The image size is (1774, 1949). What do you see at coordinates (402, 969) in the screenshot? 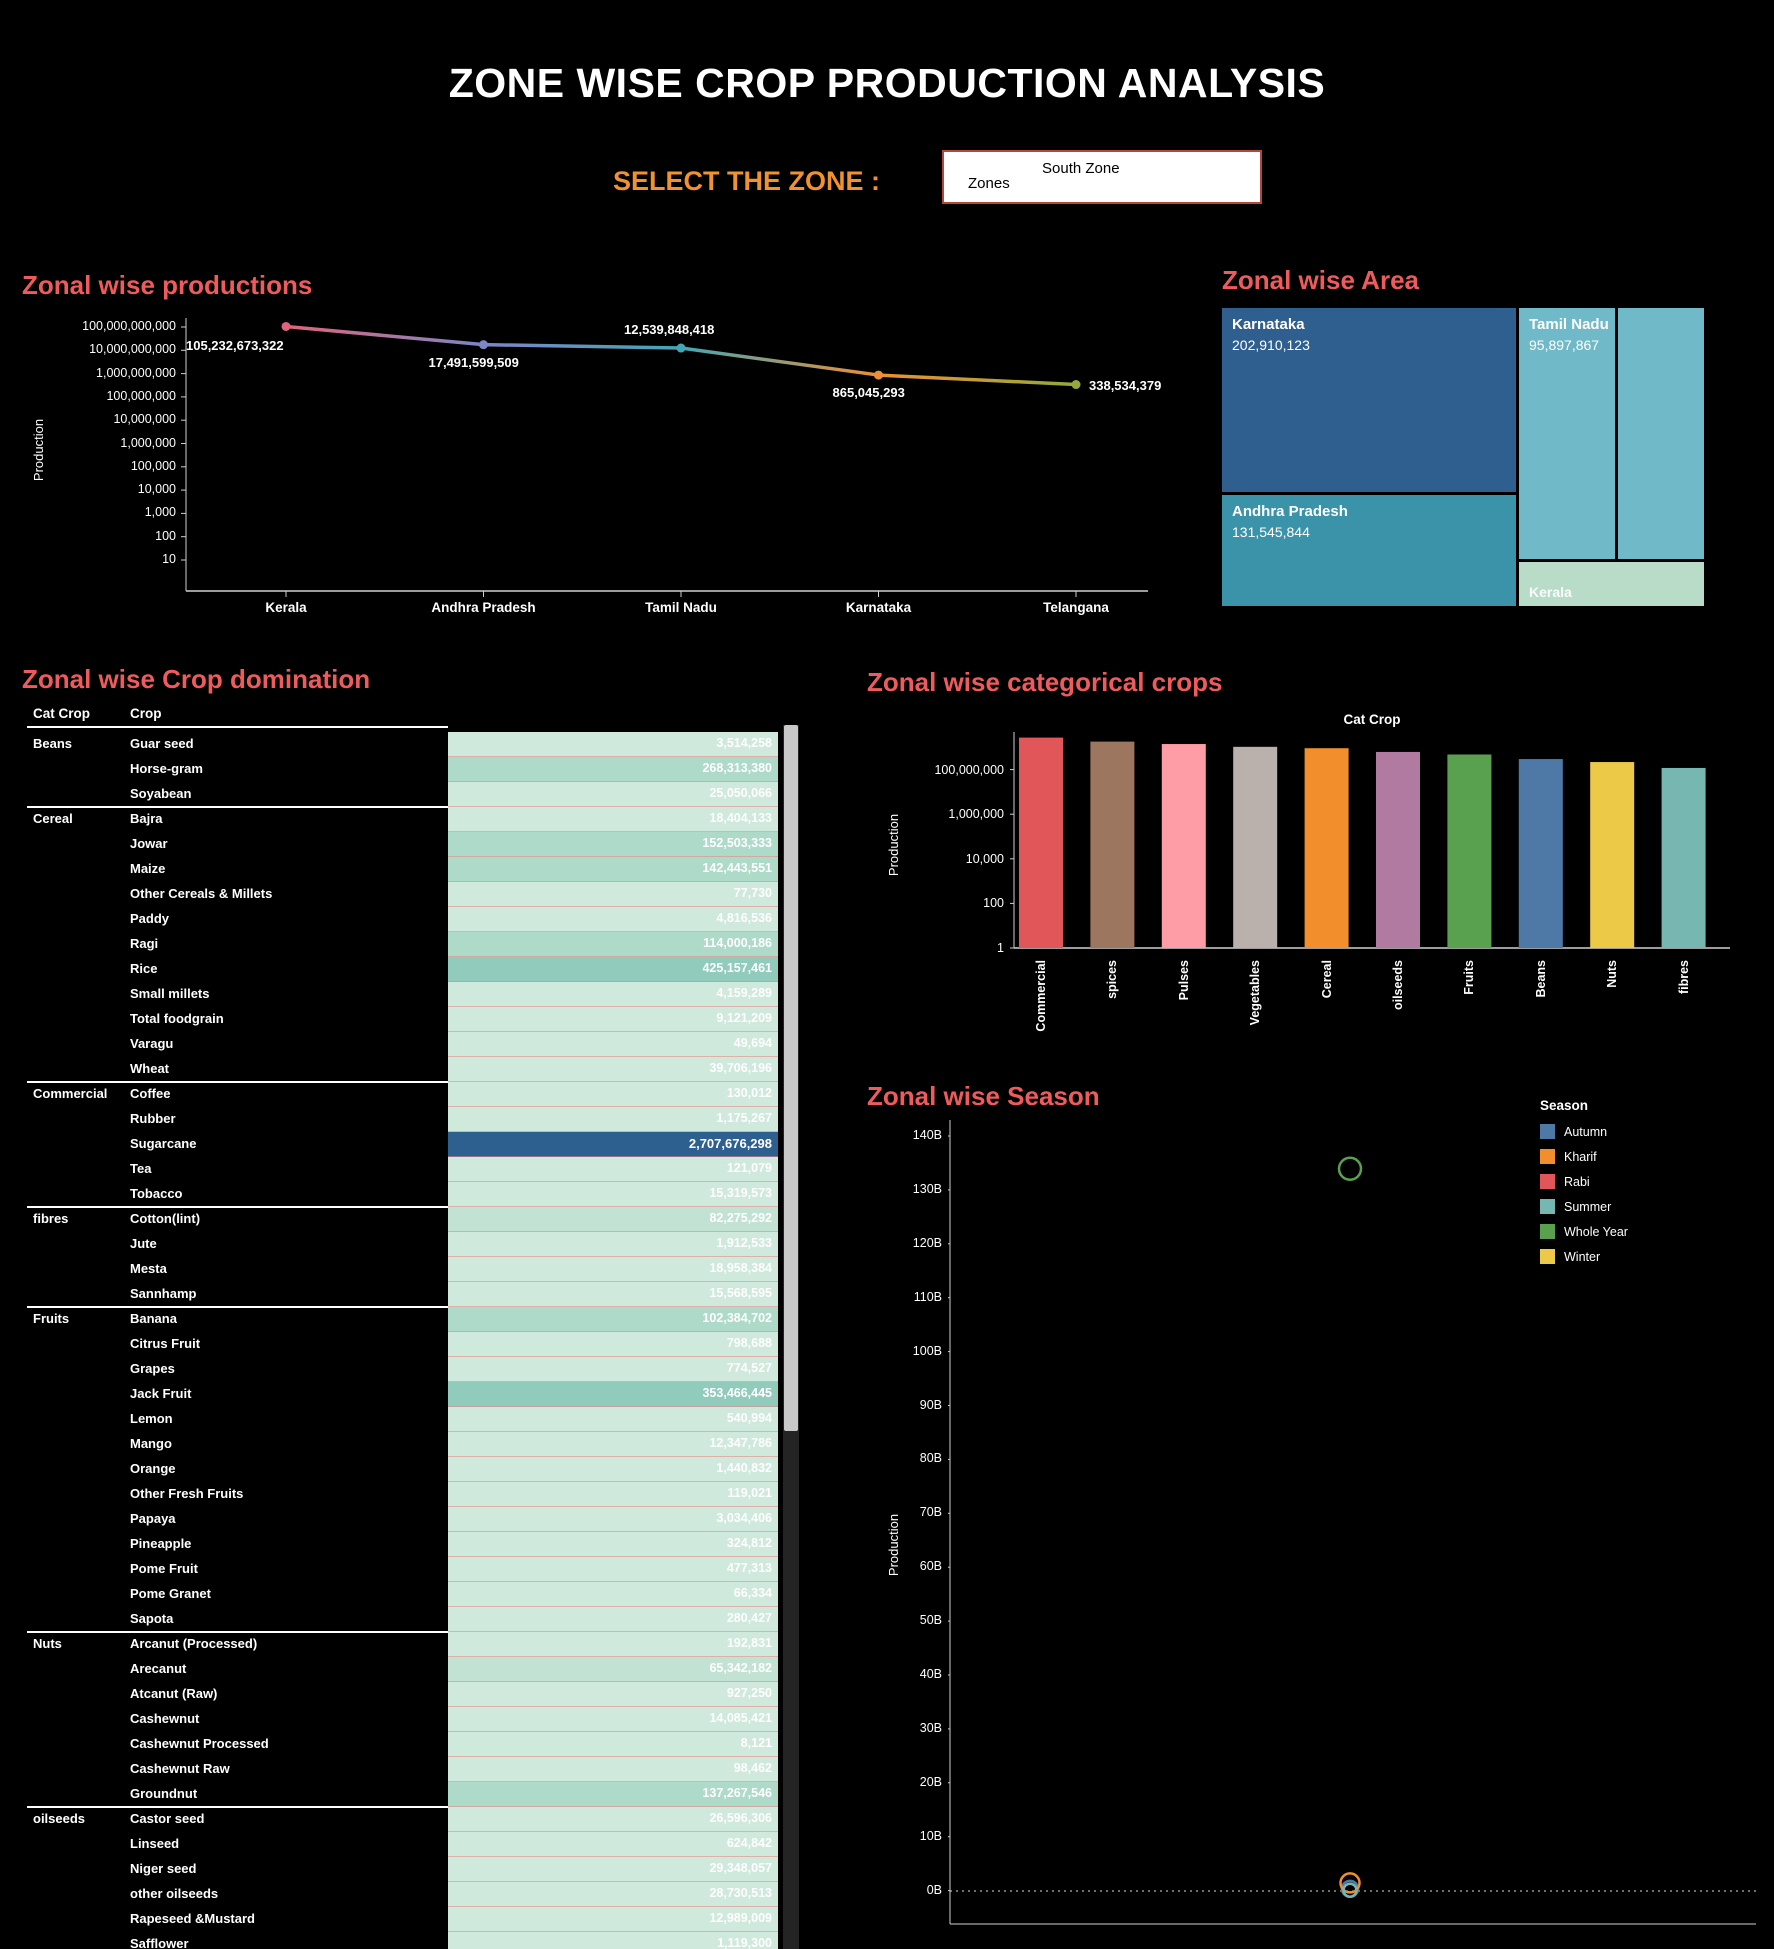
I see `table-row: Rice 425,157,461` at bounding box center [402, 969].